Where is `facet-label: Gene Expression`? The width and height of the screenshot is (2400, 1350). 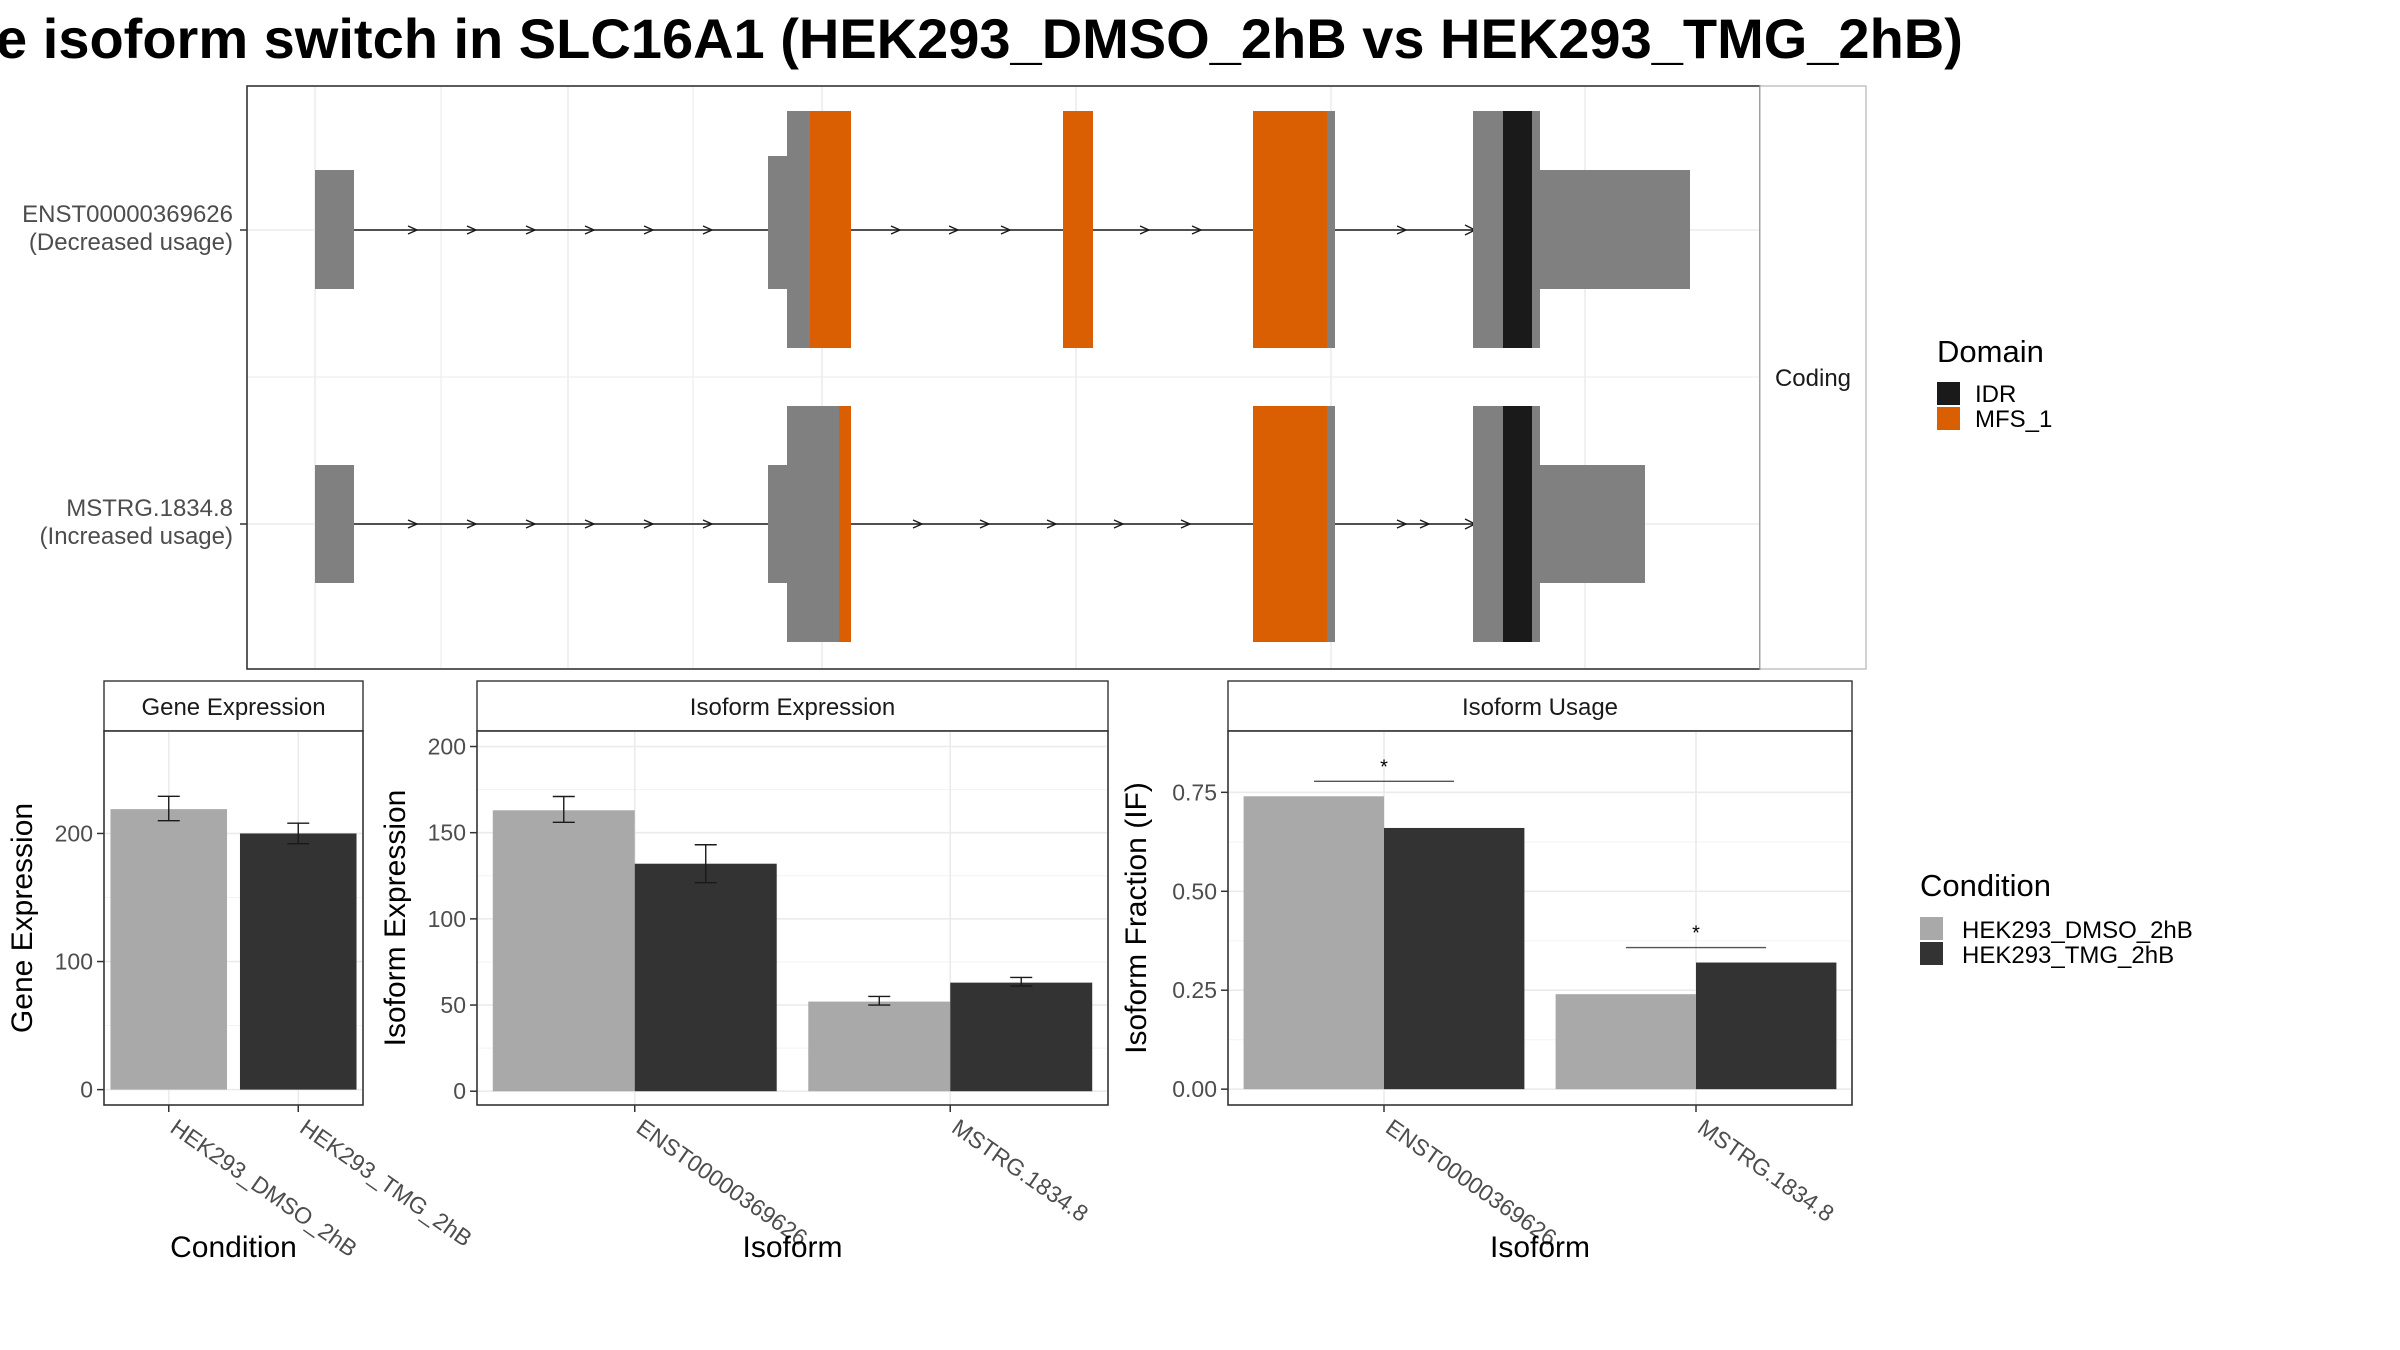 facet-label: Gene Expression is located at coordinates (233, 707).